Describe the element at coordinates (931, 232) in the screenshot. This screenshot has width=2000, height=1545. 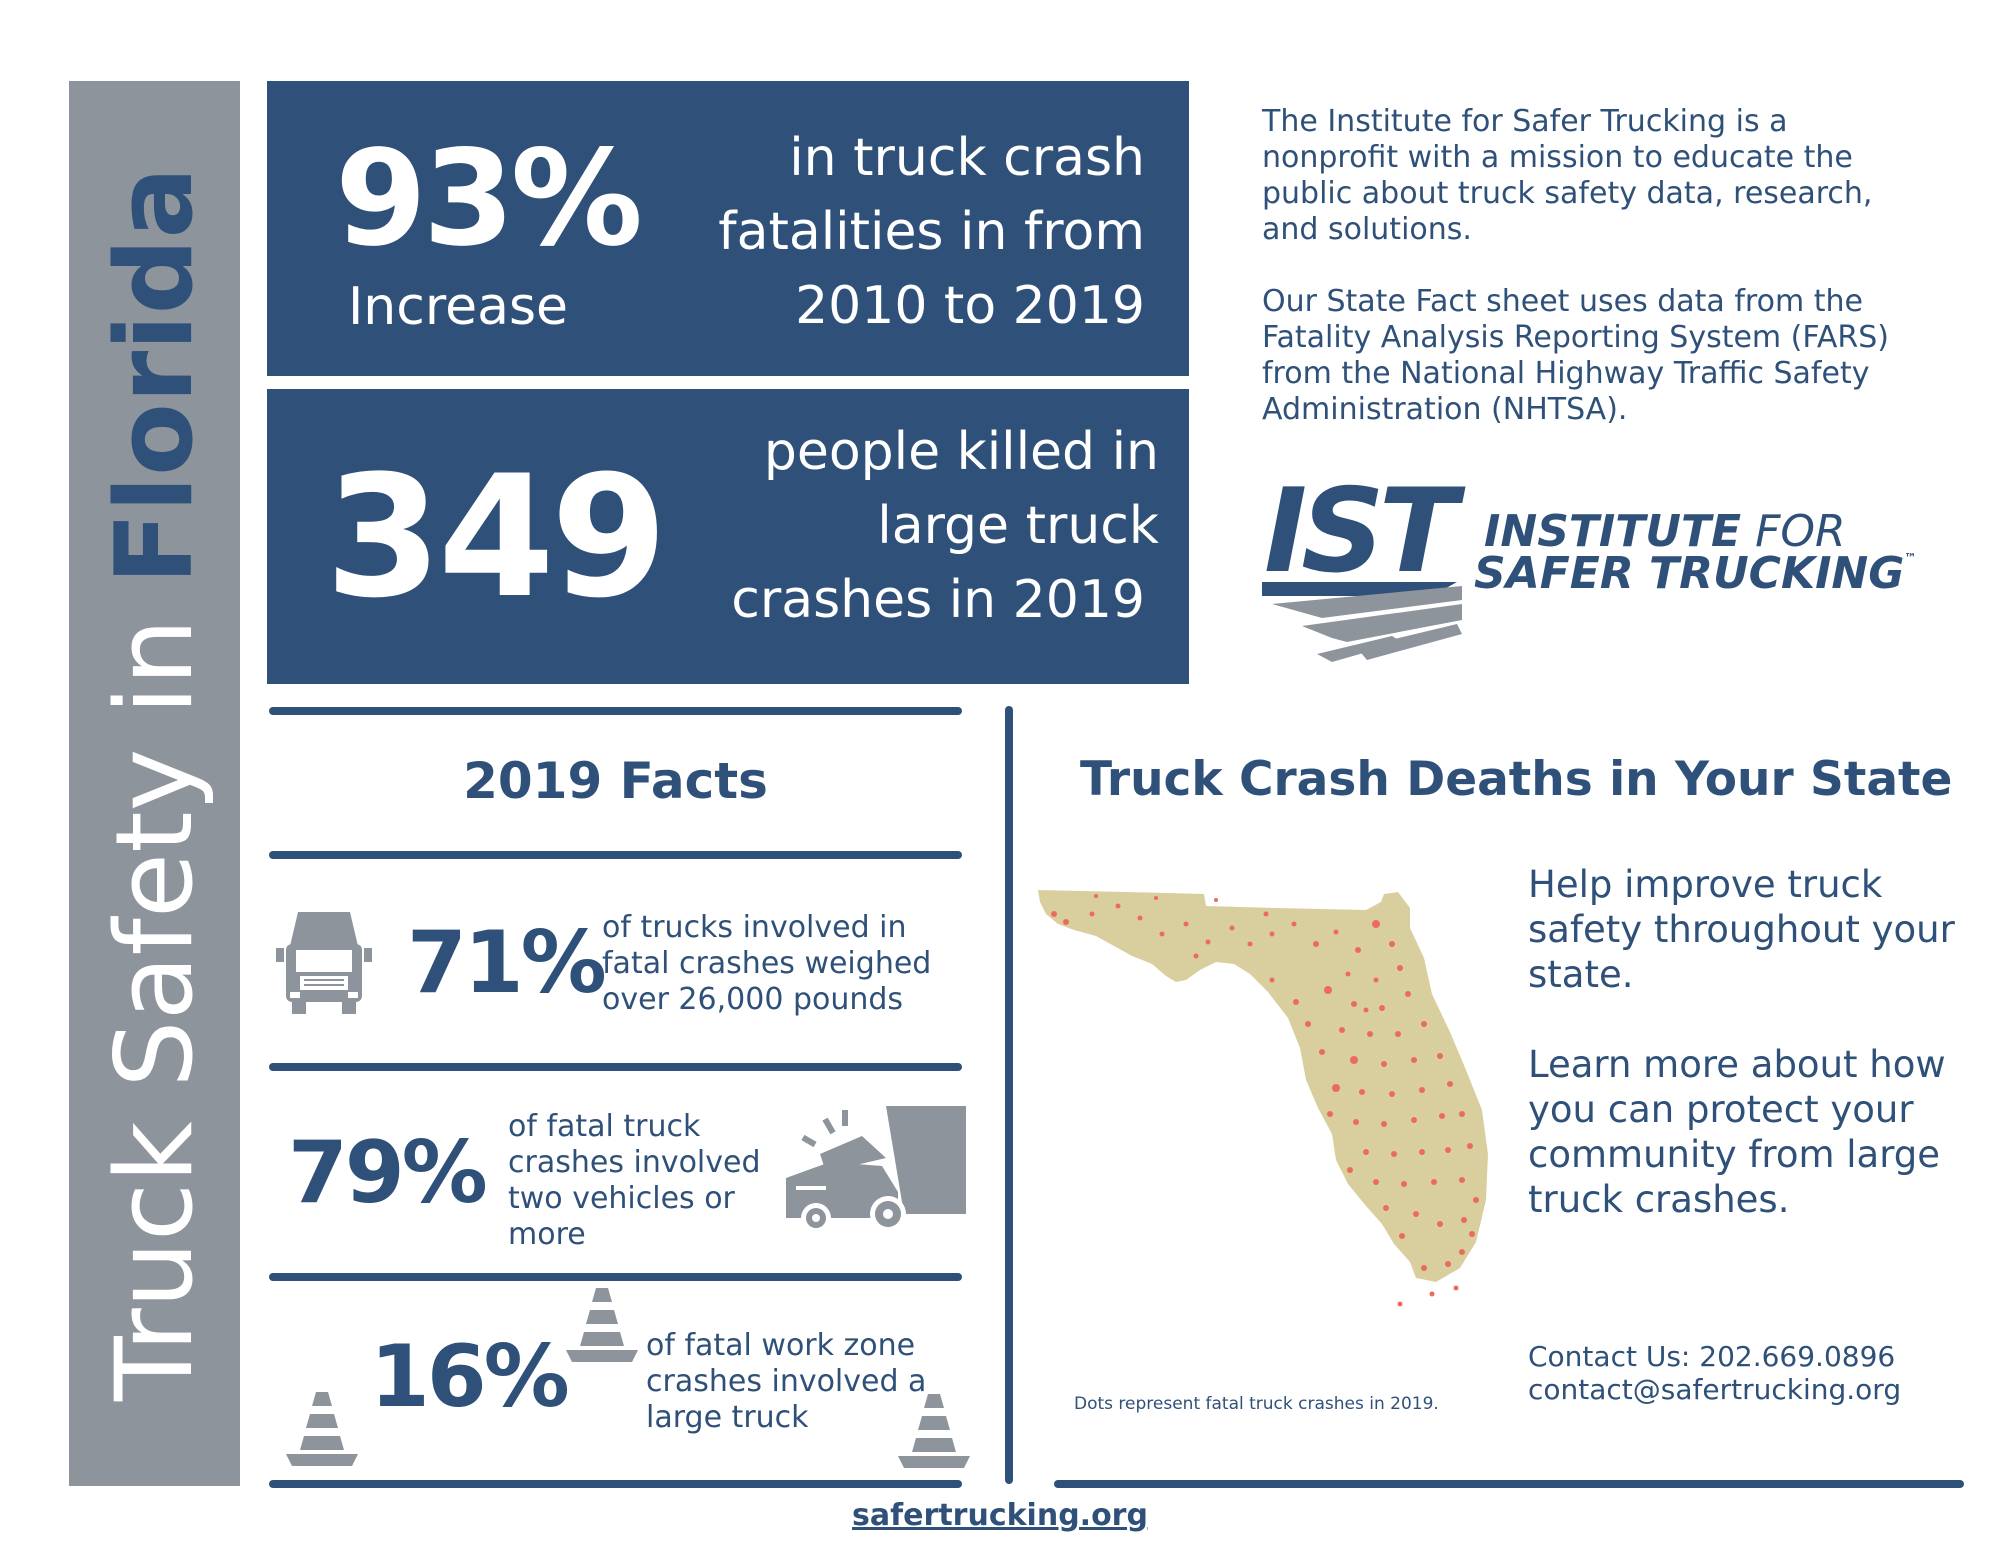
I see `stat-desc-line: fatalities in from` at that location.